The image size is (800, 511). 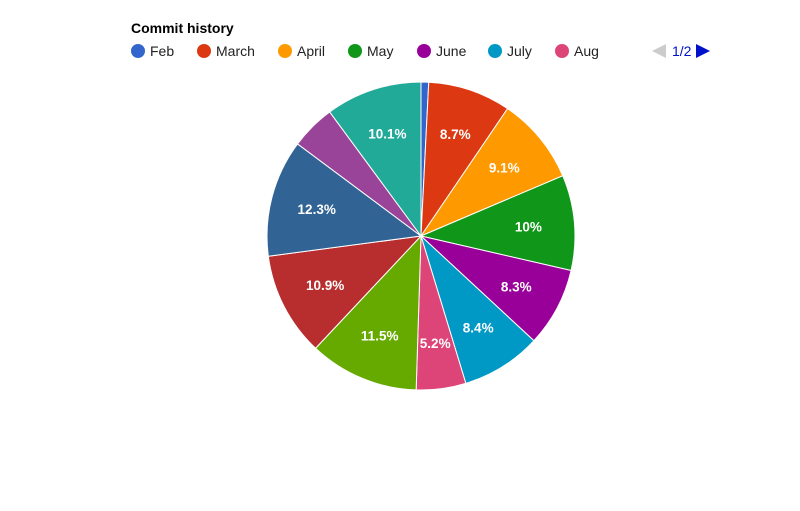 I want to click on legend-item-may: May, so click(x=370, y=51).